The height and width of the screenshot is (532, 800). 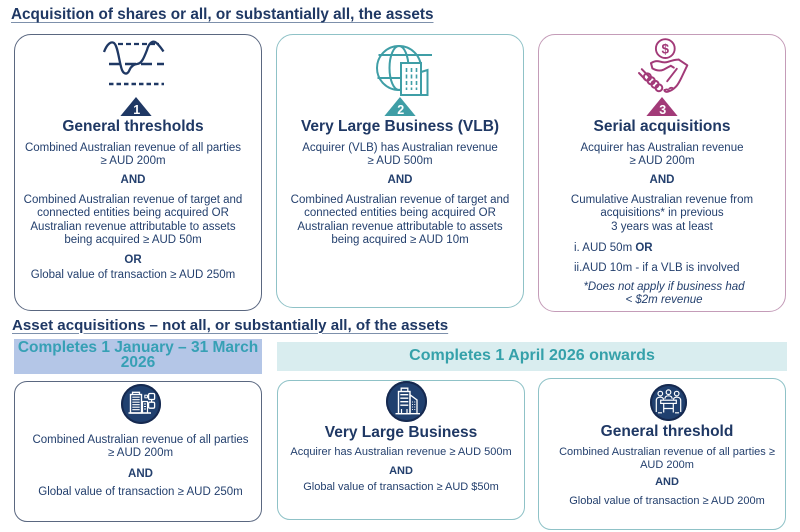 I want to click on svg-text: 2, so click(x=400, y=110).